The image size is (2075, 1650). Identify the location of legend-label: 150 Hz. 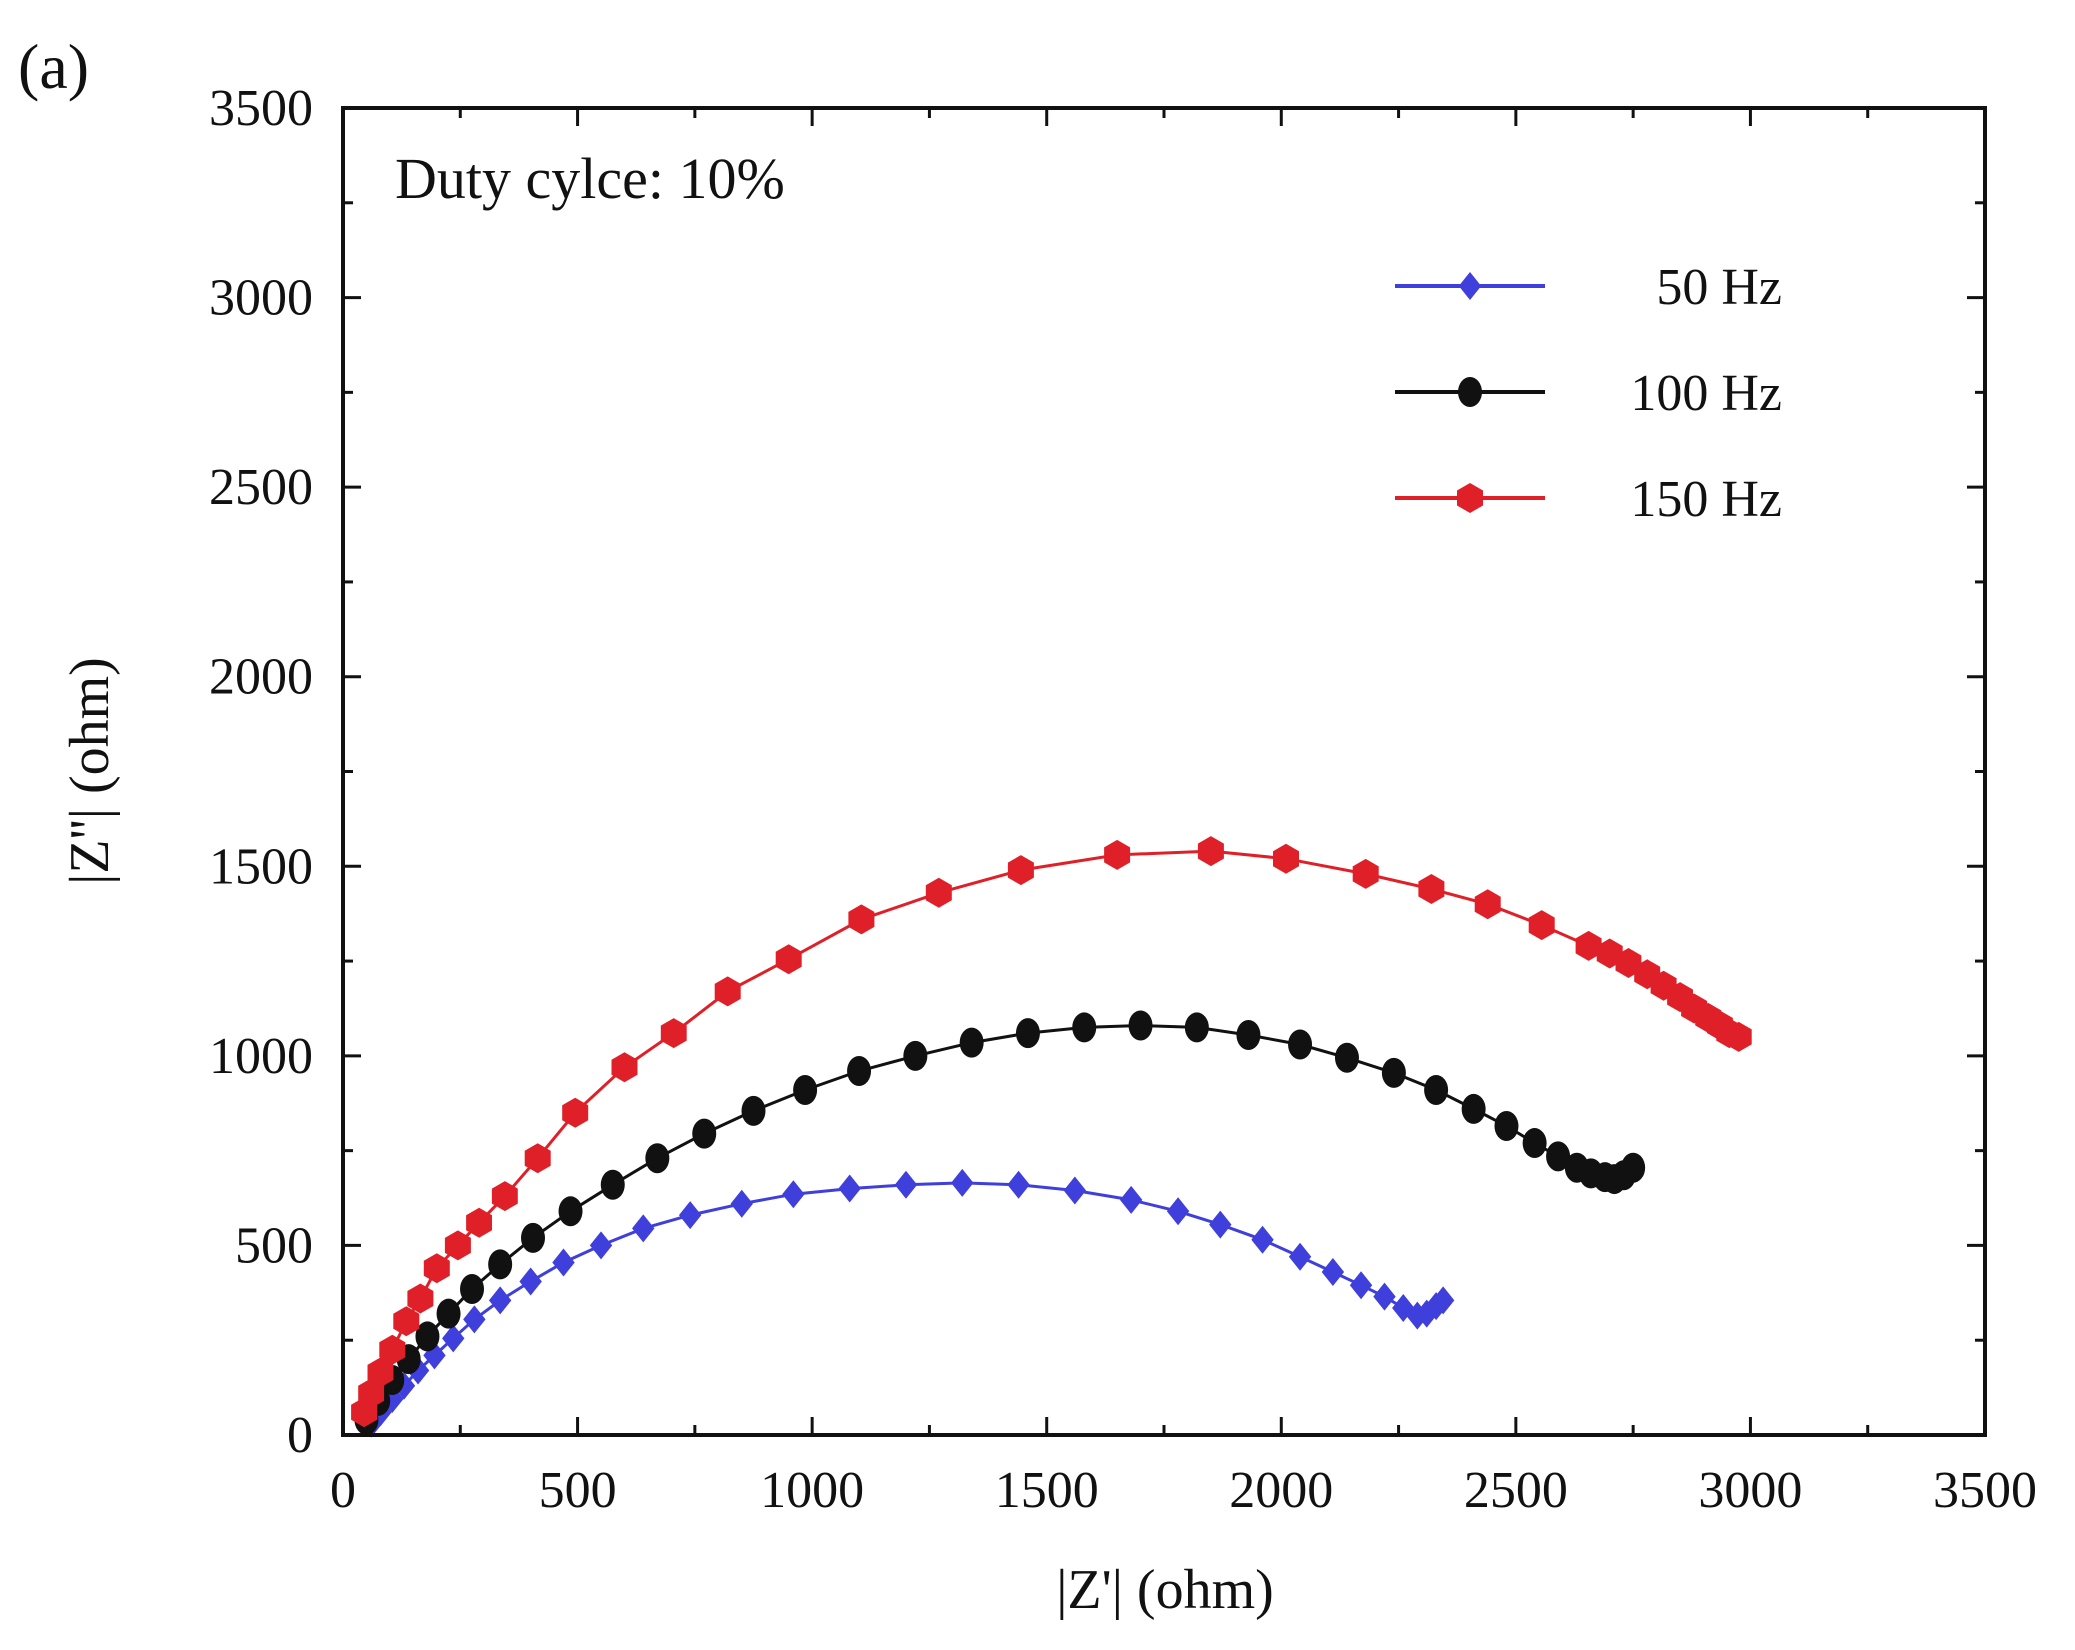
(1706, 499).